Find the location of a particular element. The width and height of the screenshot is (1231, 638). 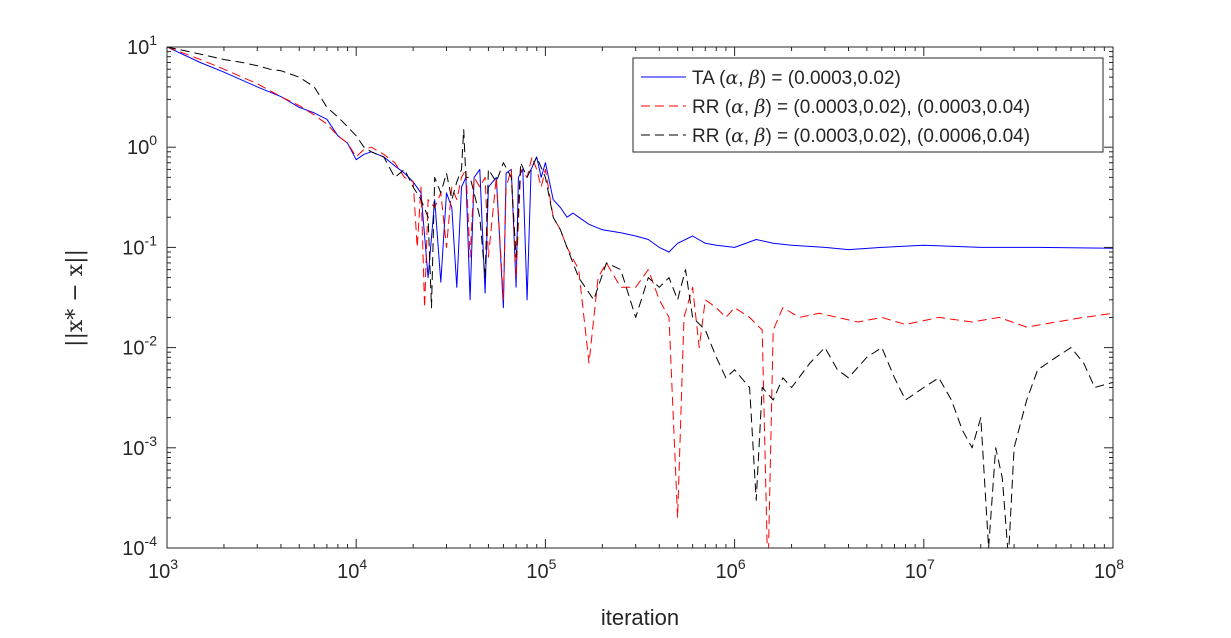

legend-item-2: RR (α, β) = (0.0003,0.02), (0.0003,0.04) is located at coordinates (835, 107).